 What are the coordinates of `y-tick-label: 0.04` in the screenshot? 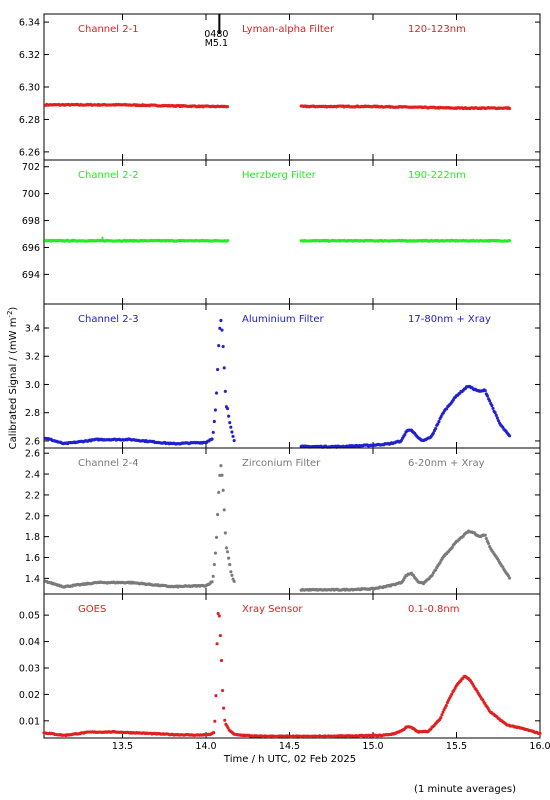 It's located at (29, 642).